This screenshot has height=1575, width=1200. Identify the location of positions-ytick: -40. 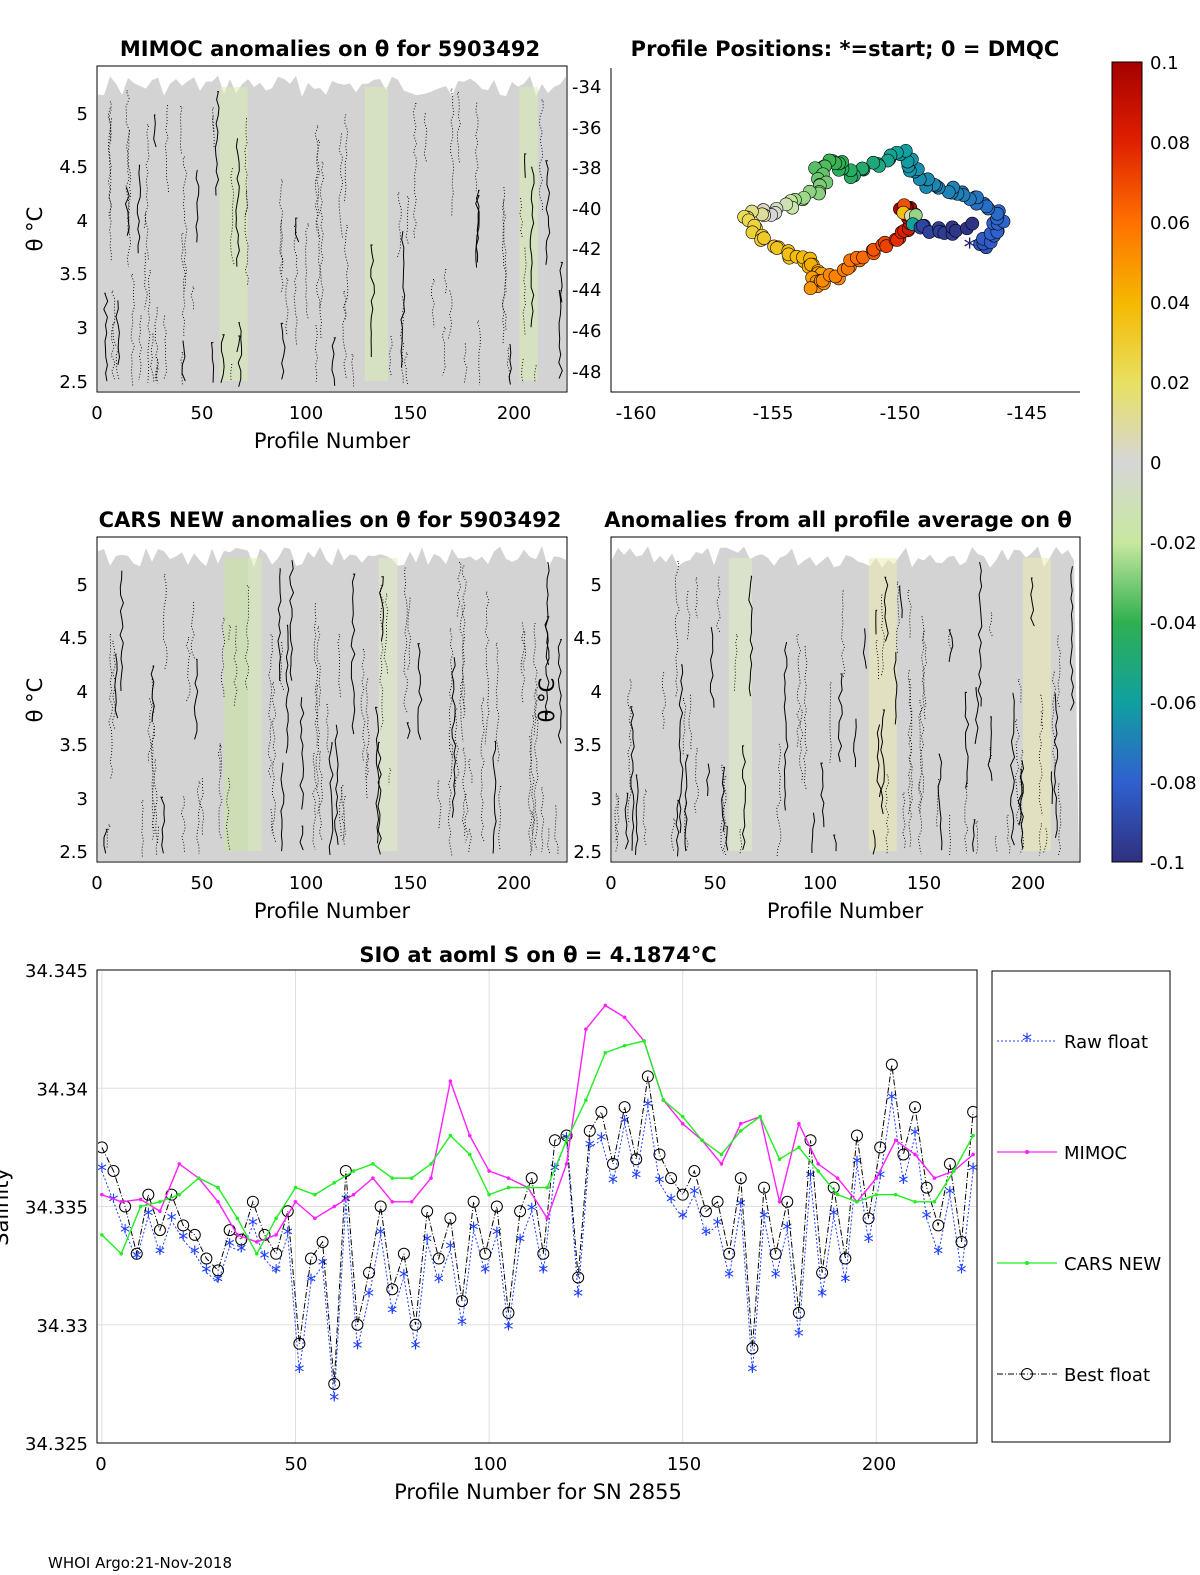
(586, 209).